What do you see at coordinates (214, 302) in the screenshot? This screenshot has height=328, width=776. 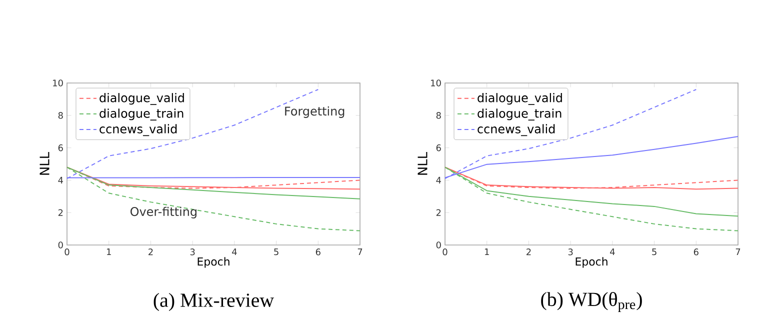 I see `text: (a) Mix-review` at bounding box center [214, 302].